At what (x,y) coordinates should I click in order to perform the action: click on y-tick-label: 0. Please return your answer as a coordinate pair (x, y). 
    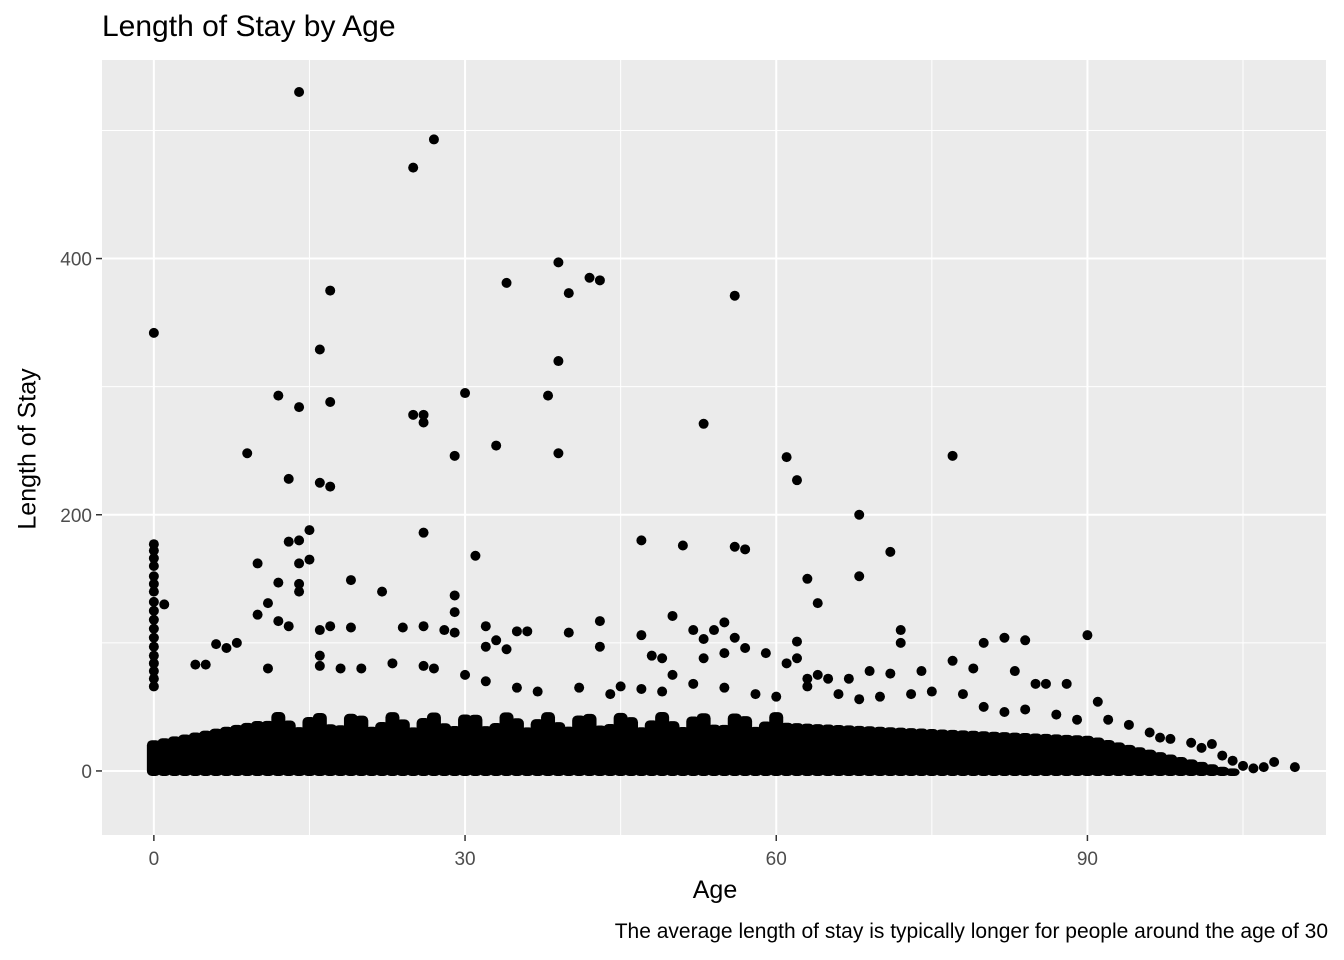
    Looking at the image, I should click on (86, 772).